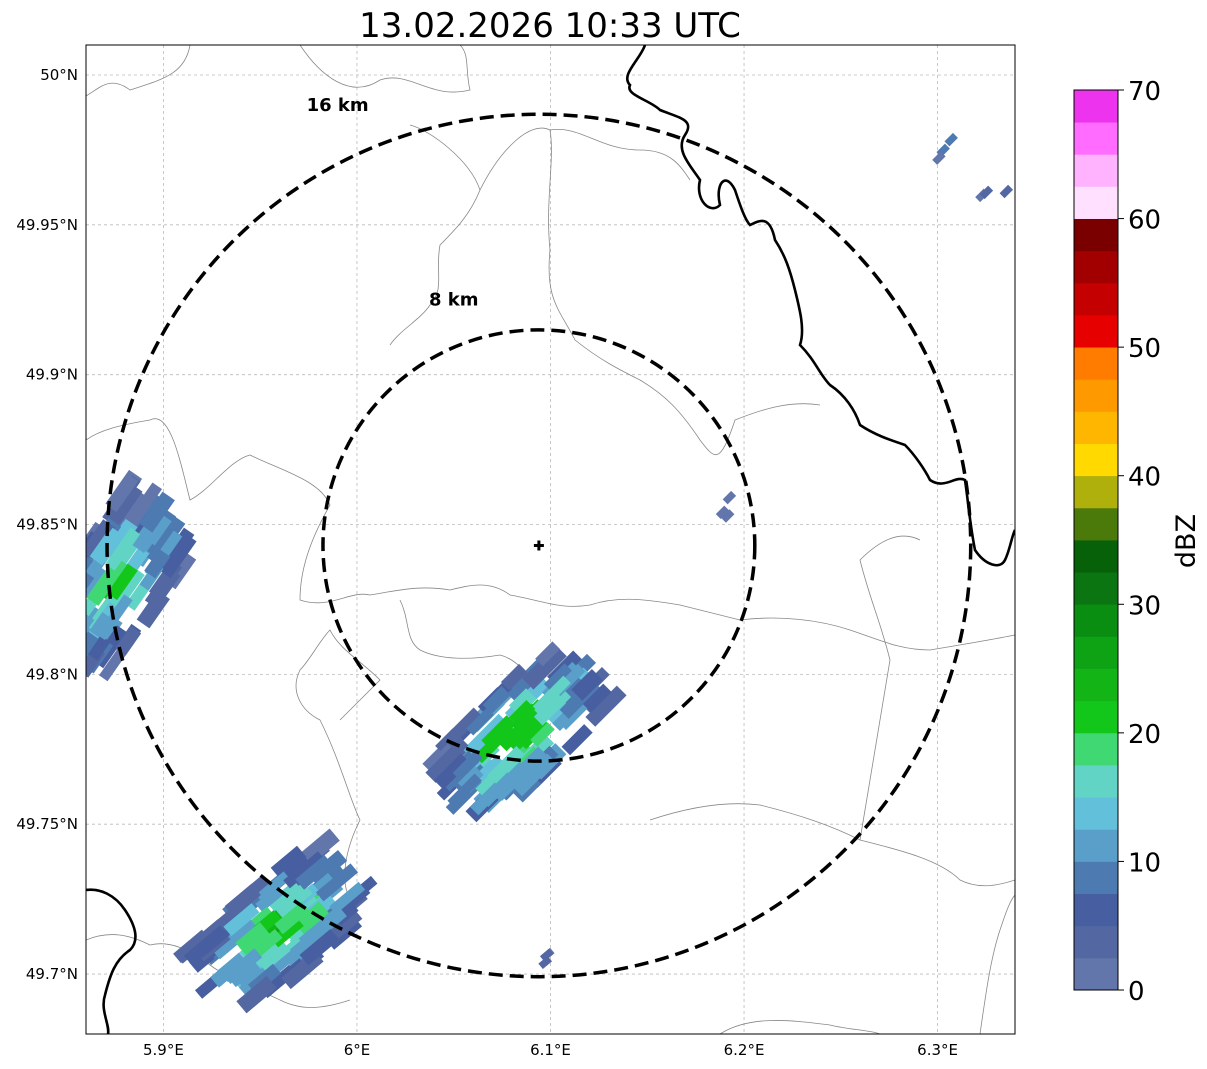 The width and height of the screenshot is (1207, 1069). I want to click on colorbar-tick-label: 10, so click(1144, 863).